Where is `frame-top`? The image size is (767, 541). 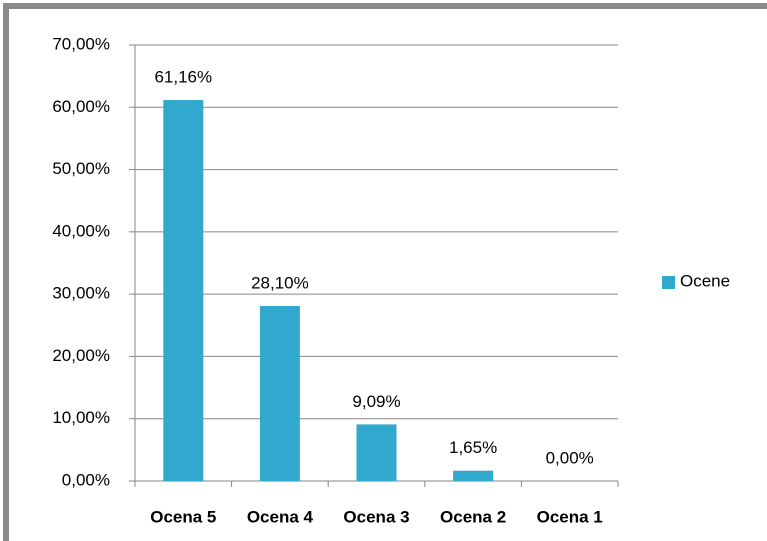 frame-top is located at coordinates (385, 6).